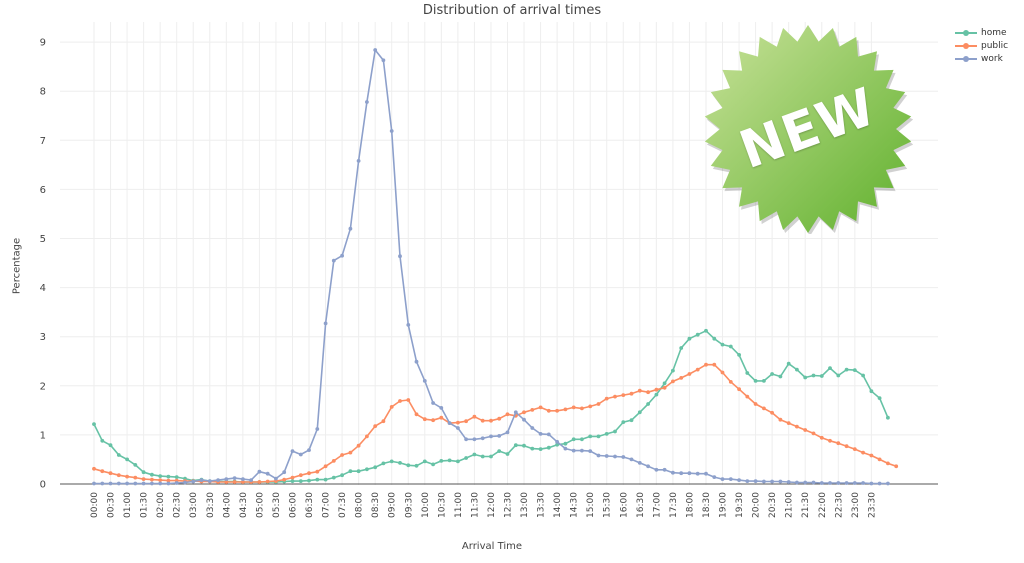 The height and width of the screenshot is (563, 1024). What do you see at coordinates (757, 505) in the screenshot?
I see `x-tick-label: 20:00` at bounding box center [757, 505].